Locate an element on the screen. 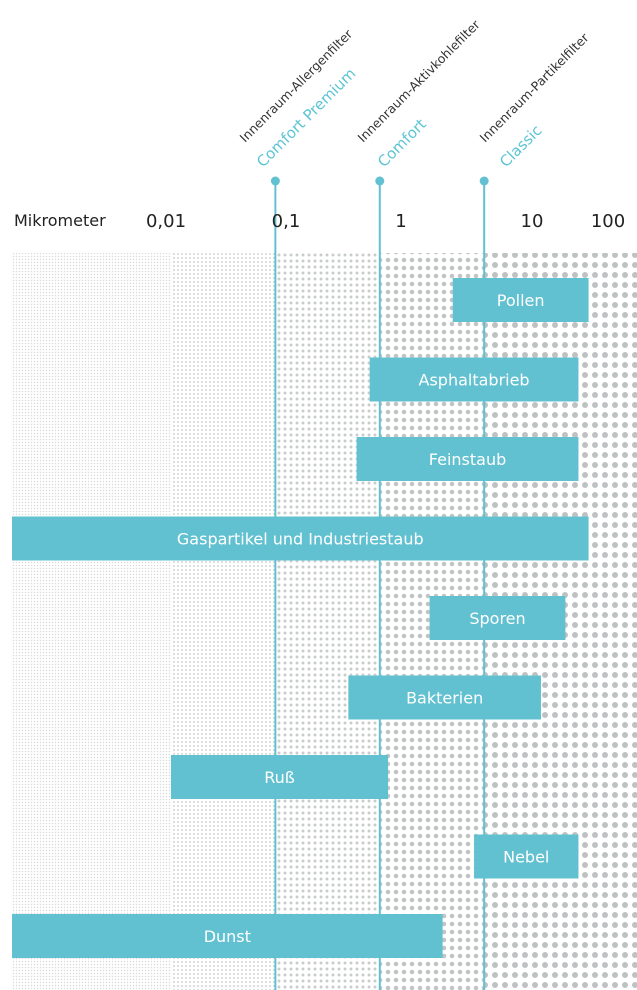 Image resolution: width=637 pixels, height=990 pixels. tick-label-2: 1 is located at coordinates (400, 221).